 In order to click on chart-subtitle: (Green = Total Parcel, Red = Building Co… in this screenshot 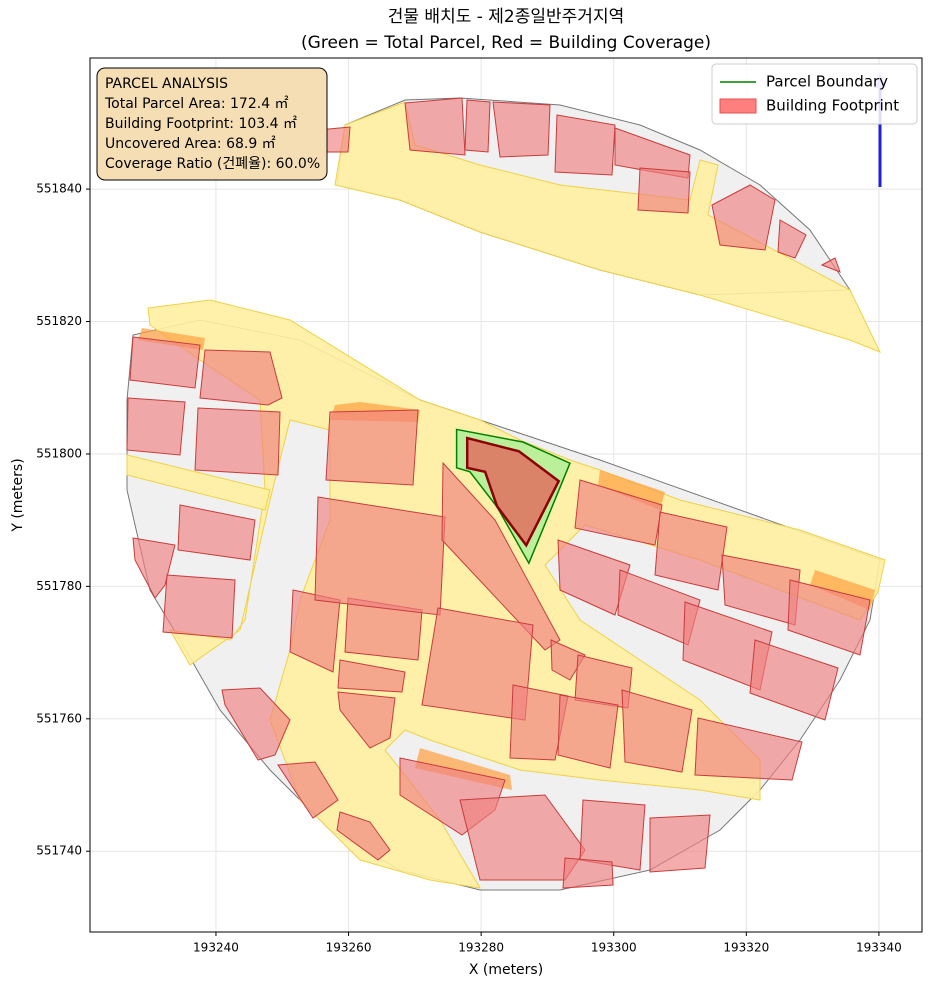, I will do `click(506, 43)`.